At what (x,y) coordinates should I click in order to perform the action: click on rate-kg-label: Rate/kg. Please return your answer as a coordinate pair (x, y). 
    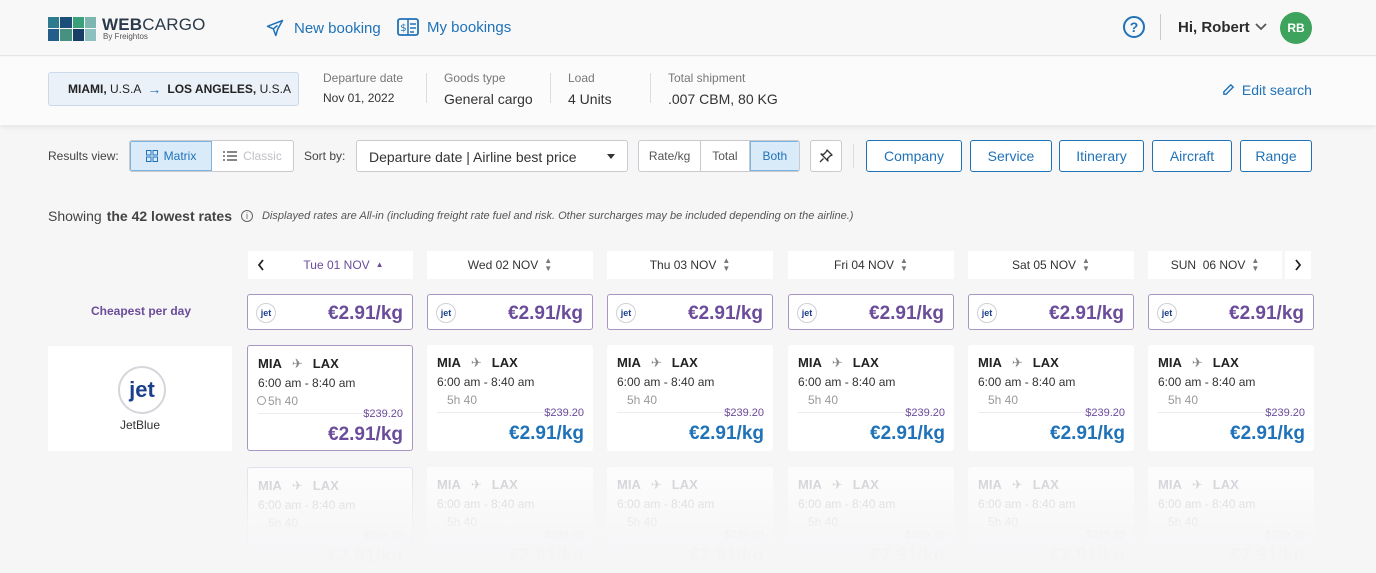
    Looking at the image, I should click on (669, 156).